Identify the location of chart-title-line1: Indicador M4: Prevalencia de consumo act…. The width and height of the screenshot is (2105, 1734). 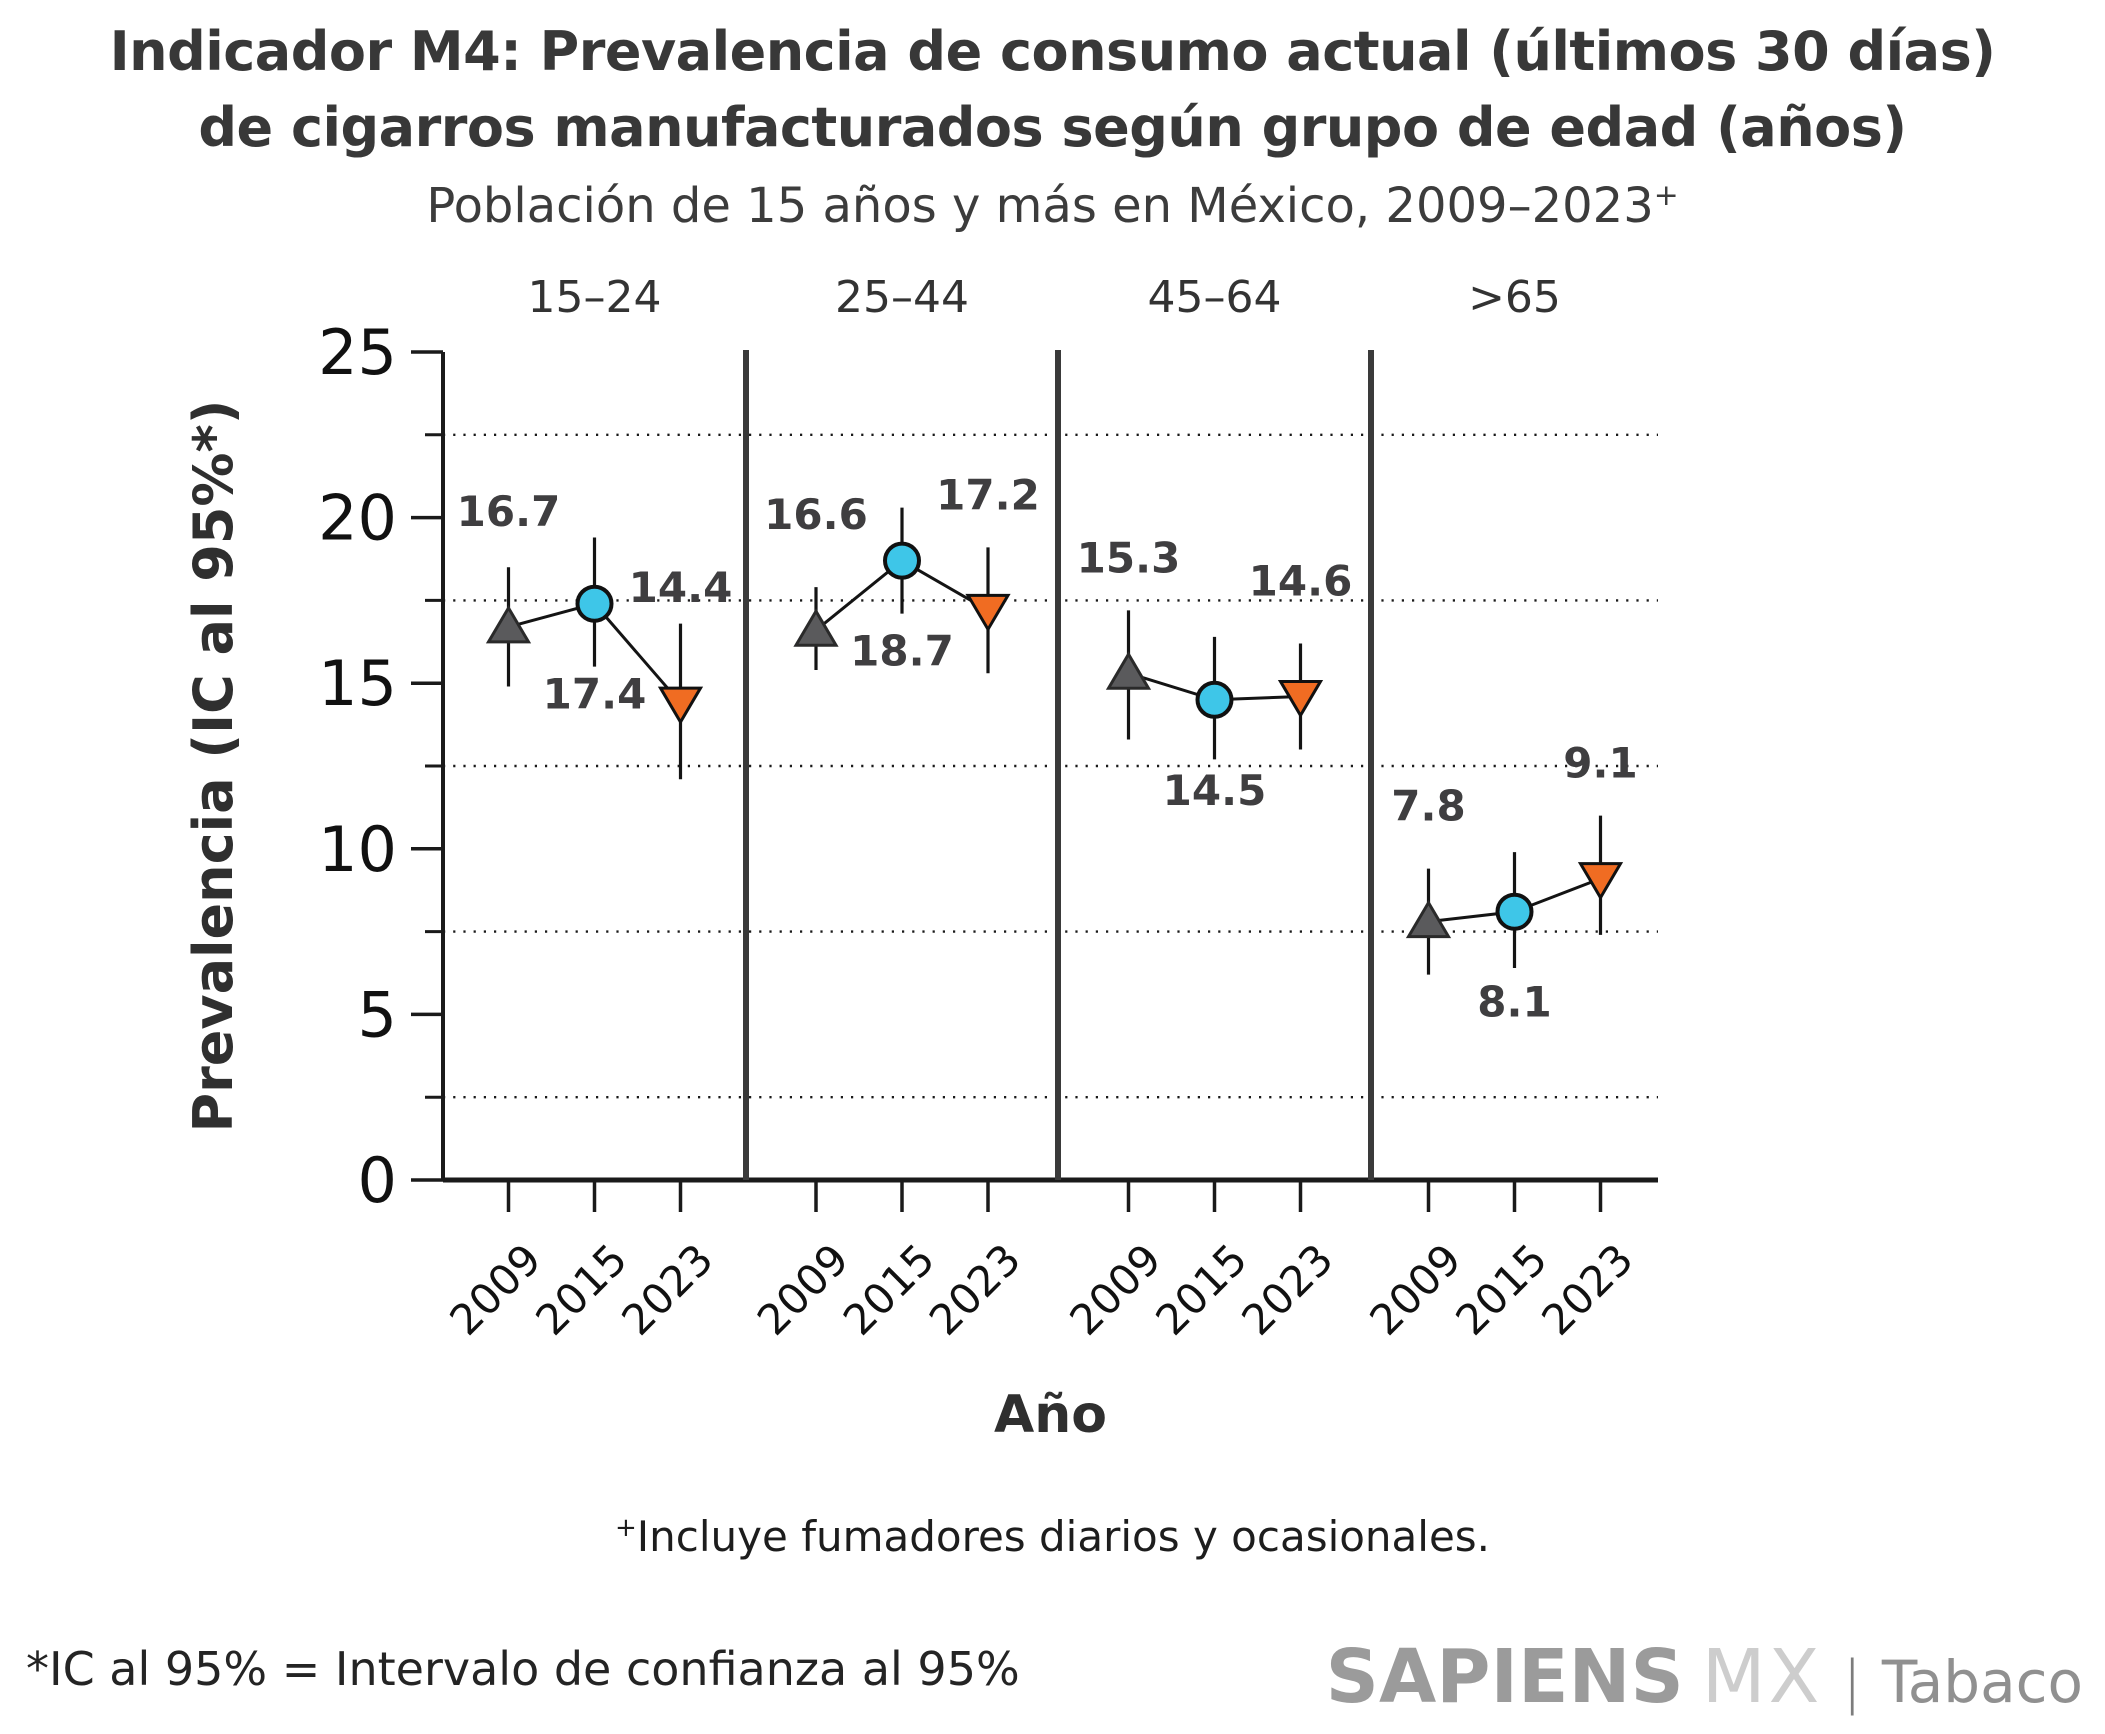
(1052, 51).